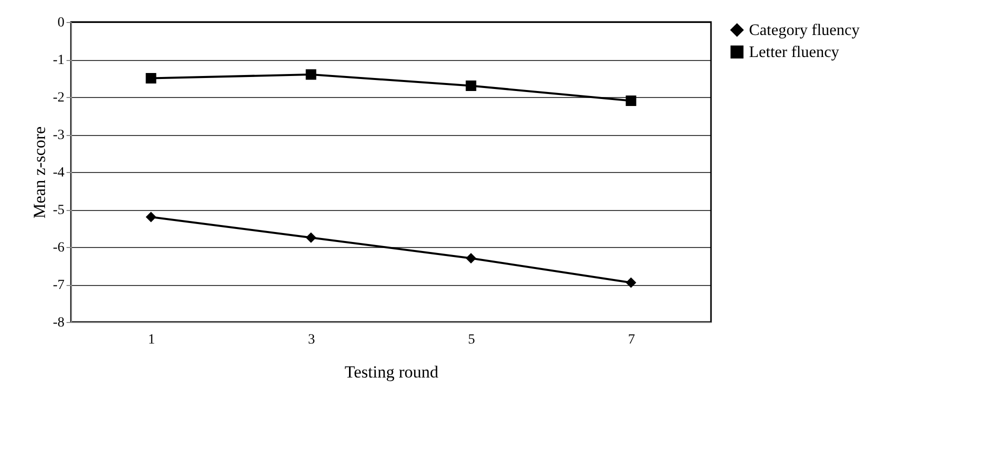 The width and height of the screenshot is (997, 468). I want to click on x-tick-label: 5, so click(471, 340).